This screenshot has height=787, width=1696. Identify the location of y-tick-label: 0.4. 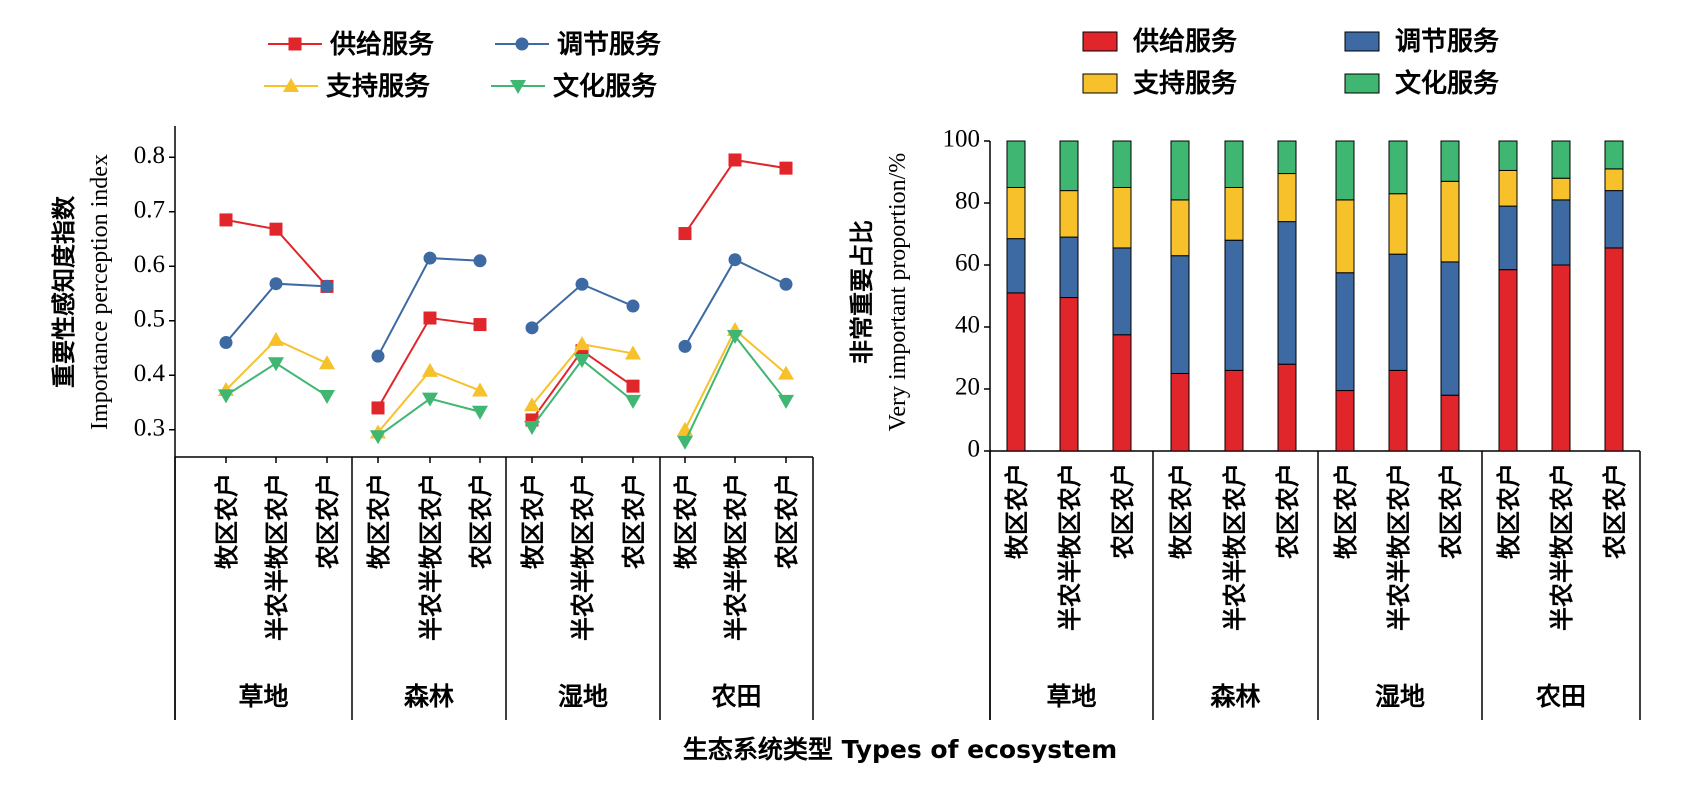
(150, 373).